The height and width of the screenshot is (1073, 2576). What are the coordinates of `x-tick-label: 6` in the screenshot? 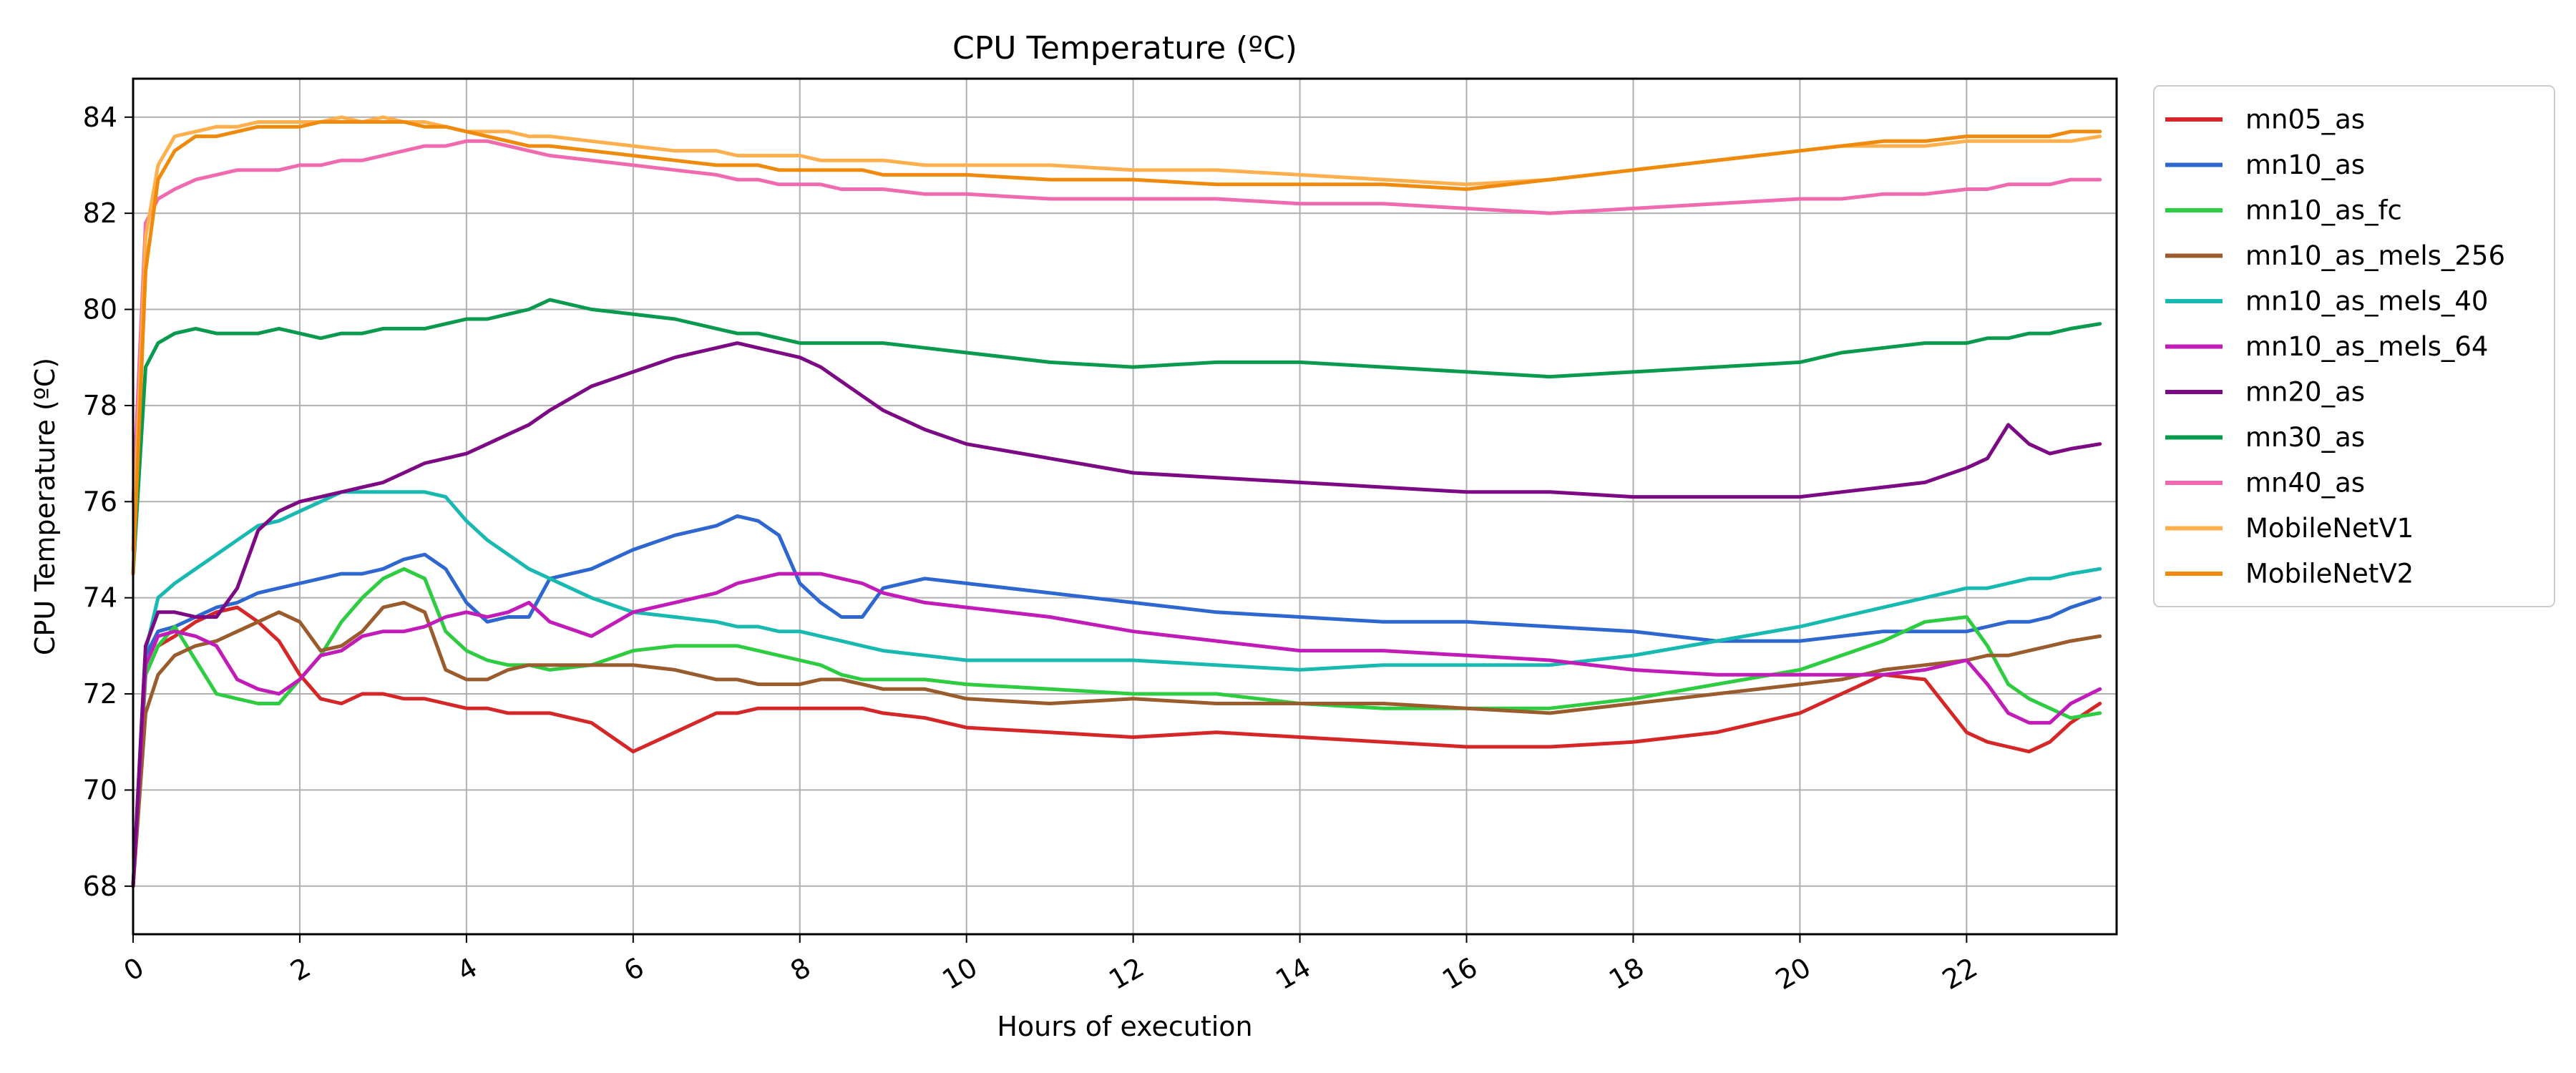 It's located at (633, 969).